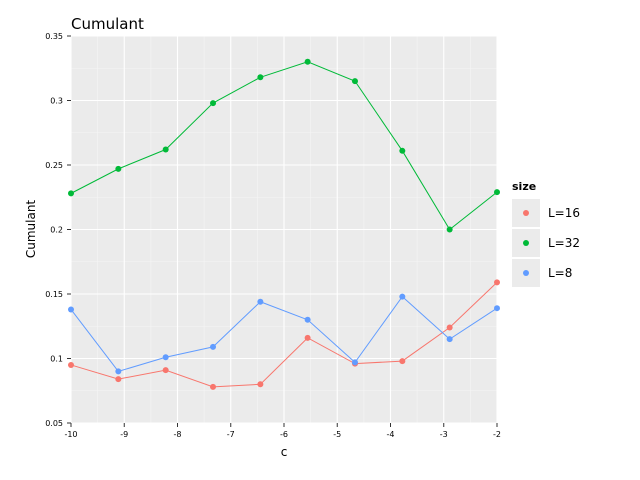 Image resolution: width=640 pixels, height=480 pixels. I want to click on x-tick-label: -6, so click(284, 434).